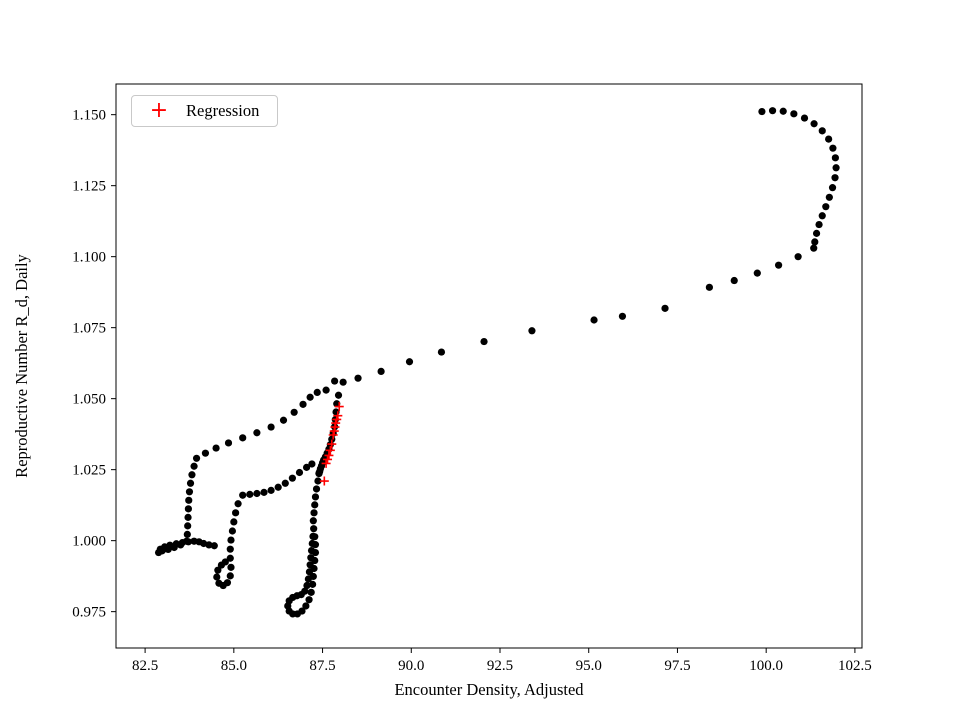 This screenshot has height=720, width=960. Describe the element at coordinates (855, 666) in the screenshot. I see `x-tick-label: 102.5` at that location.